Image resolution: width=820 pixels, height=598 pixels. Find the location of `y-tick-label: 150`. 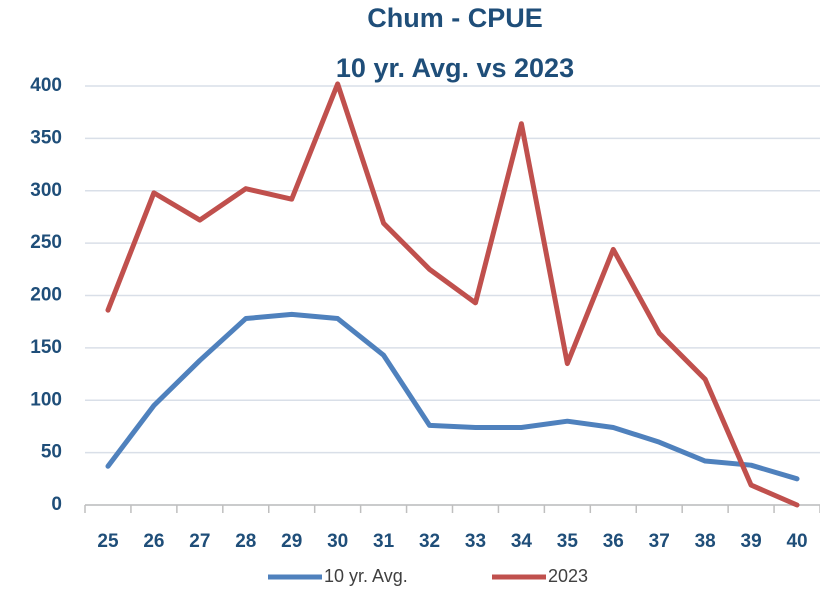

y-tick-label: 150 is located at coordinates (46, 347).